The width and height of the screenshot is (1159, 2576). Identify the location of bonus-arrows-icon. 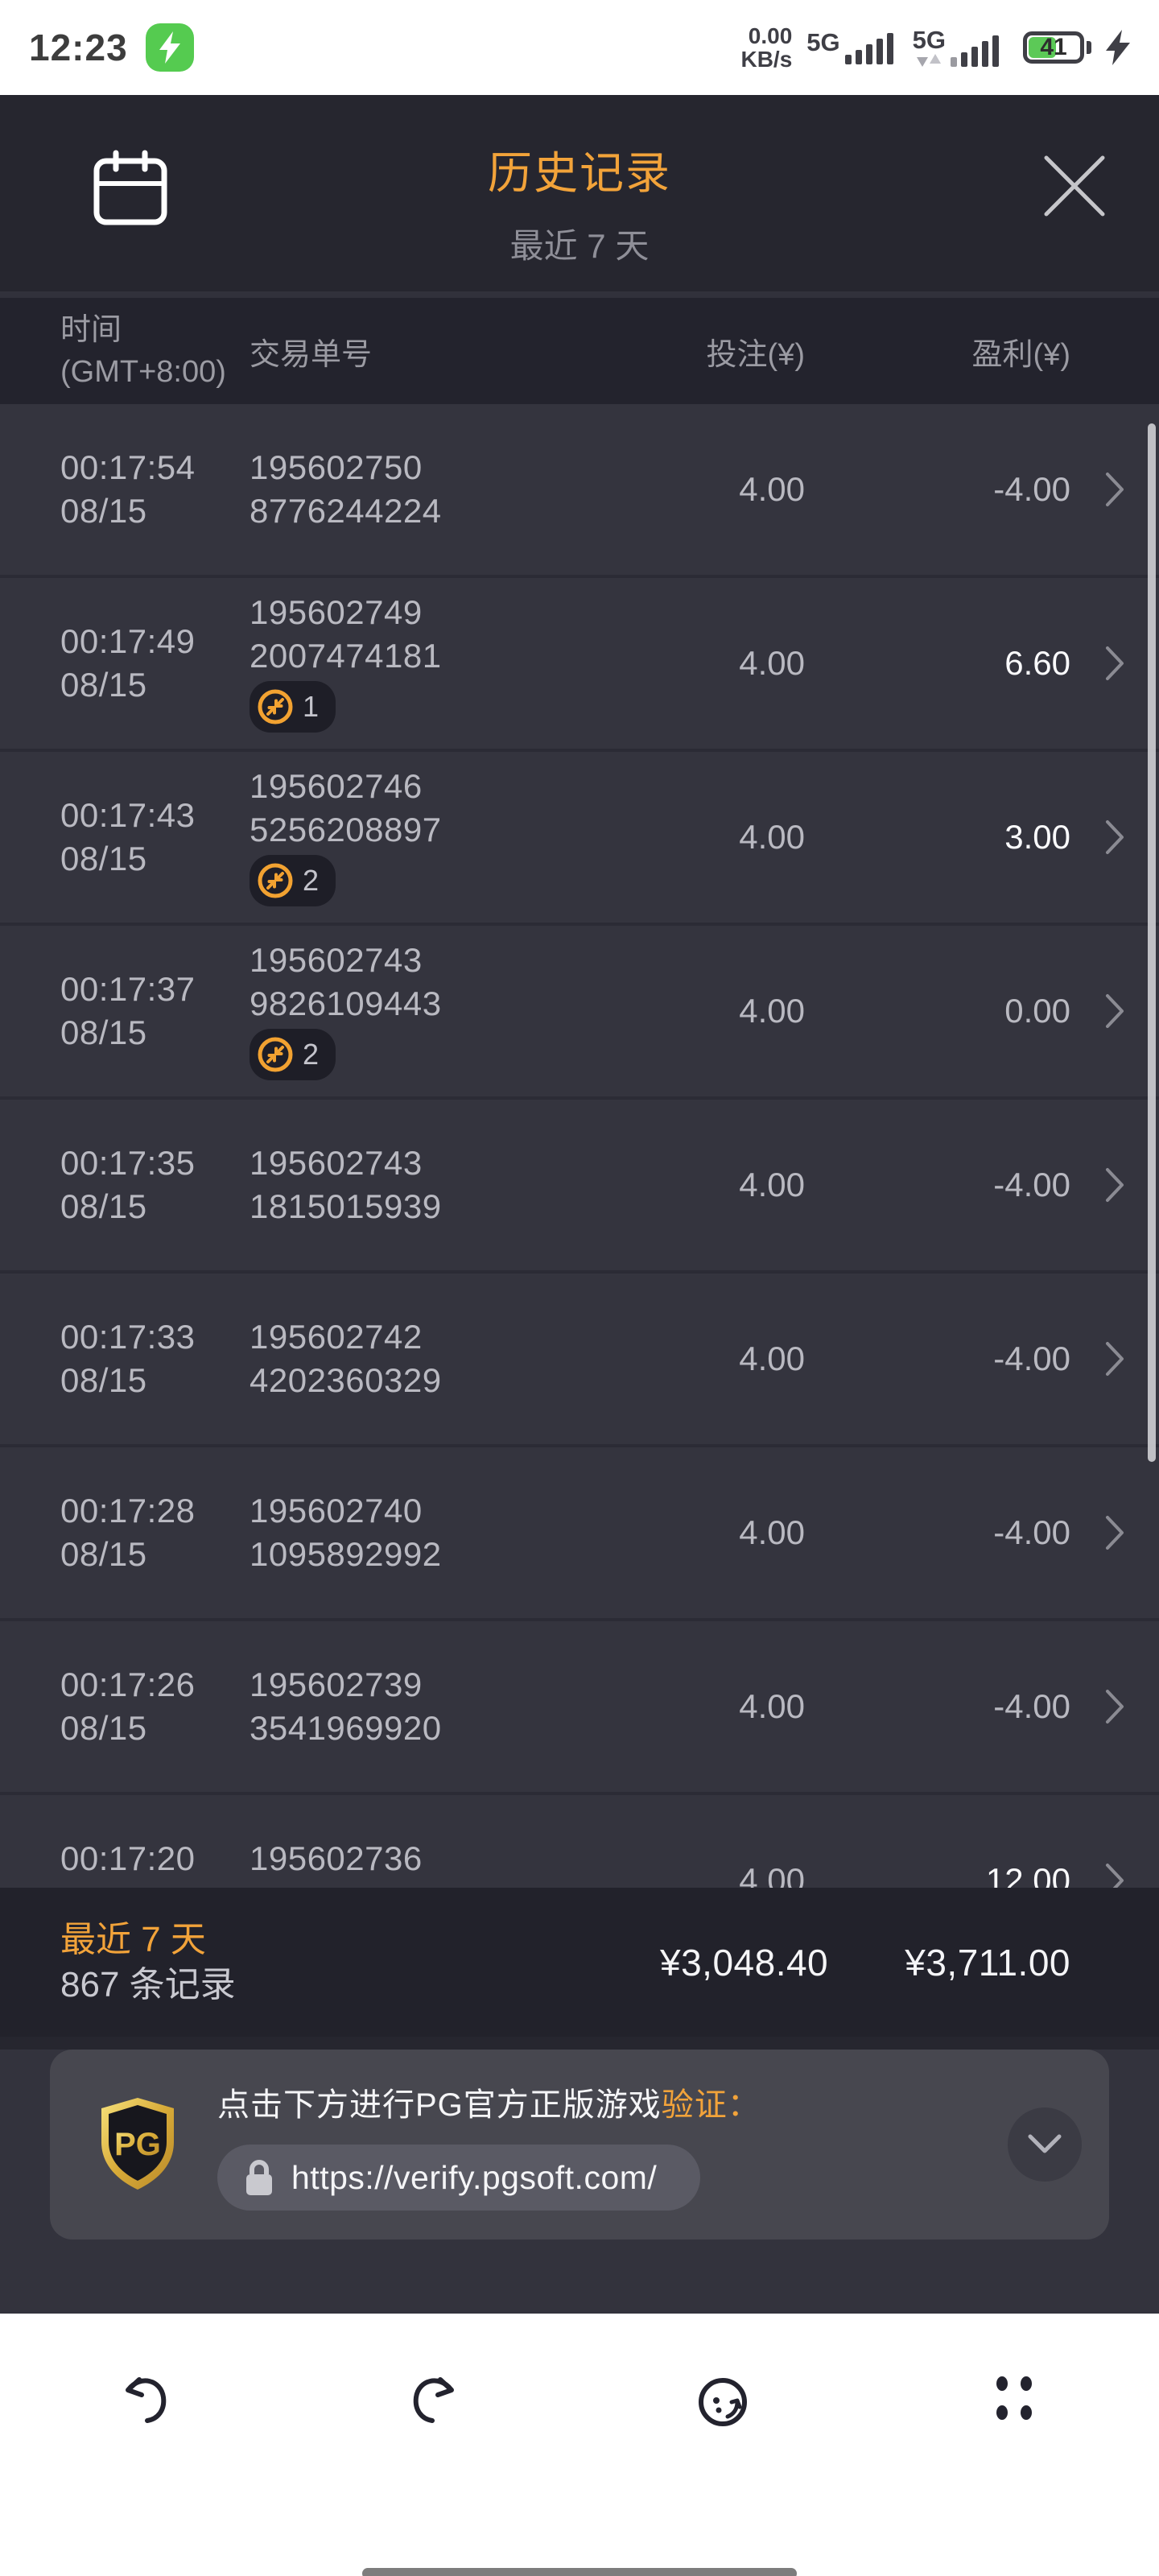
(275, 880).